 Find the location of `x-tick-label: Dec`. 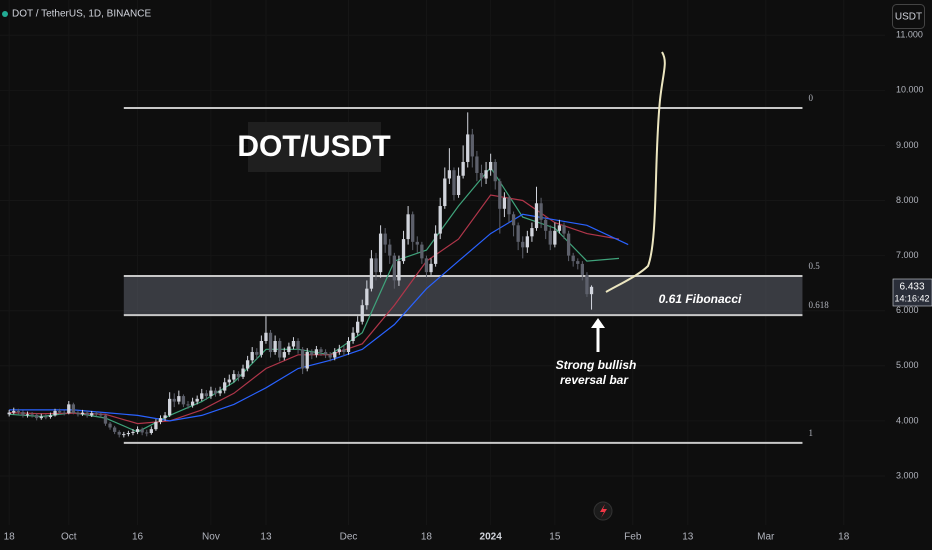

x-tick-label: Dec is located at coordinates (349, 537).